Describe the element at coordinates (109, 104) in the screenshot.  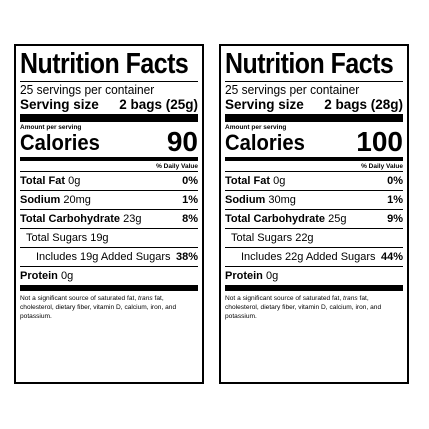
I see `serving-size-row: Serving size 2 bags (25g)` at that location.